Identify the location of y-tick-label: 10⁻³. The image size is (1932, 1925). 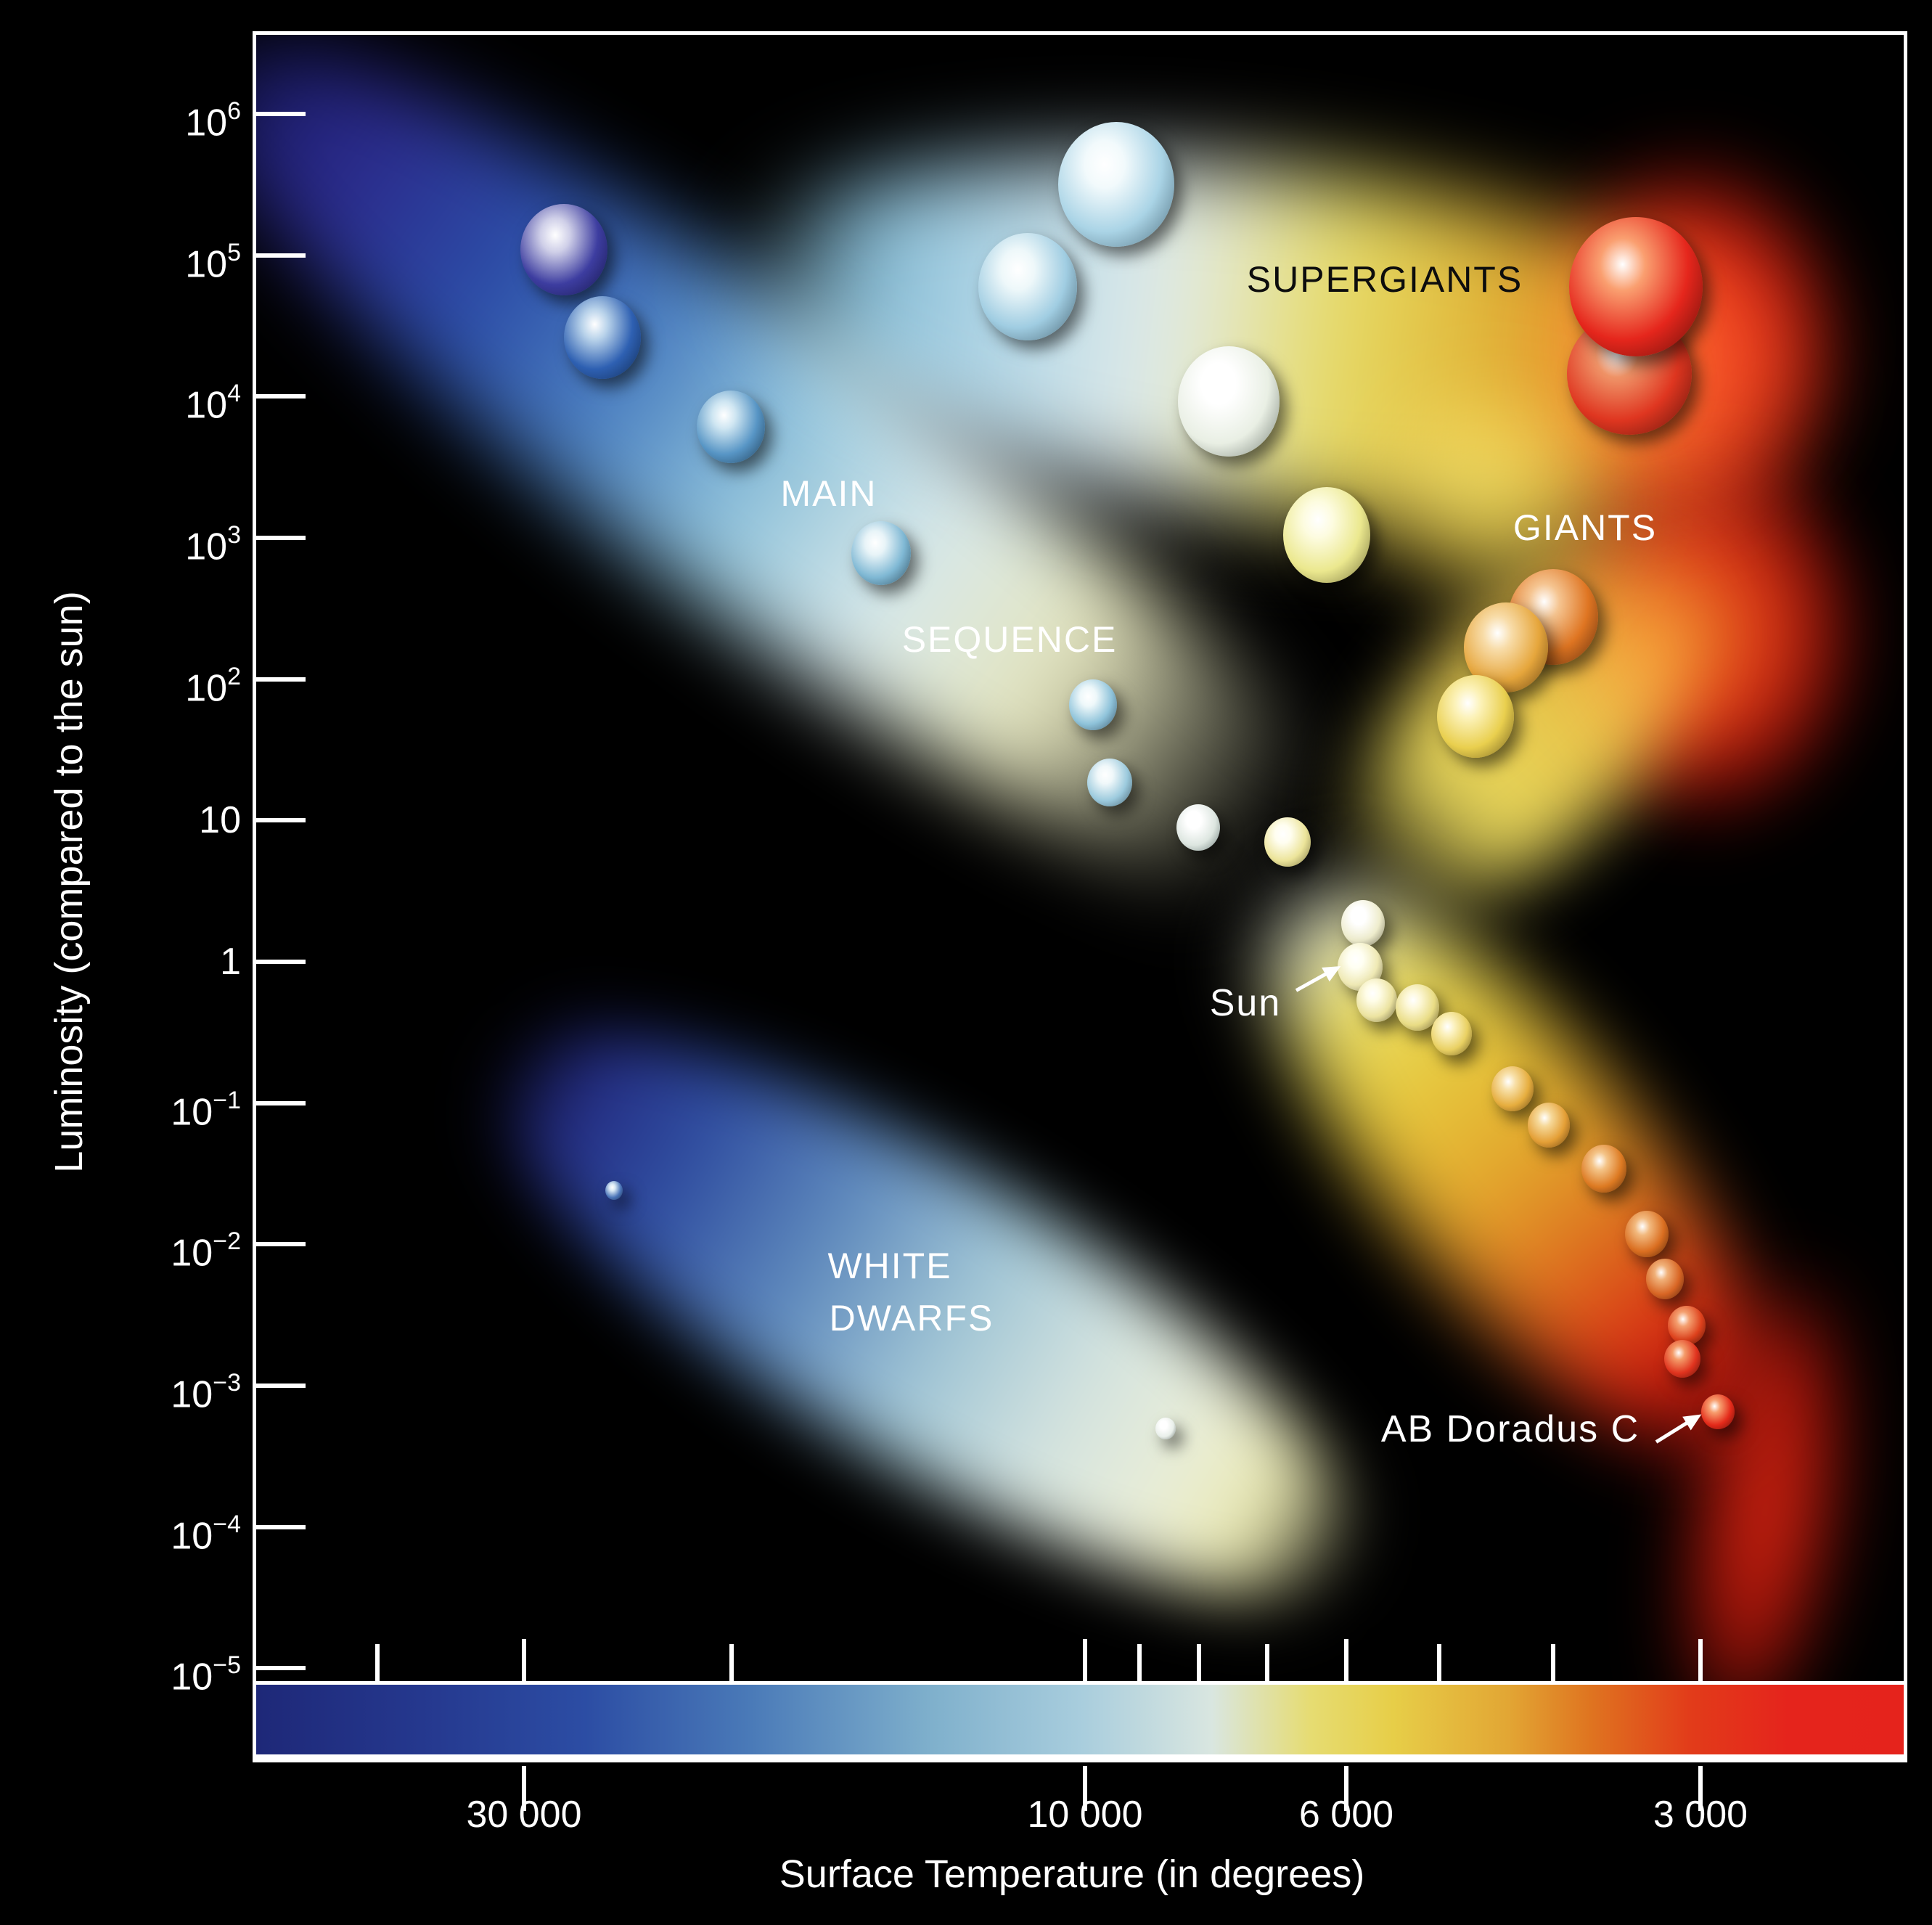
(206, 1392).